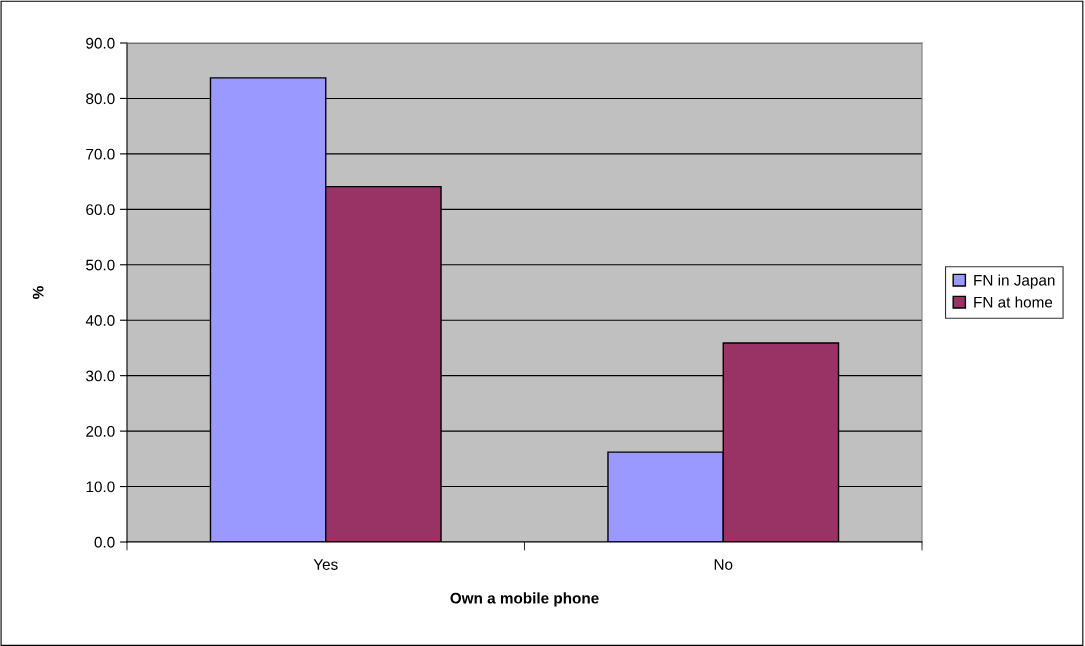 This screenshot has width=1085, height=646. I want to click on x-axis-title: Own a mobile phone, so click(524, 599).